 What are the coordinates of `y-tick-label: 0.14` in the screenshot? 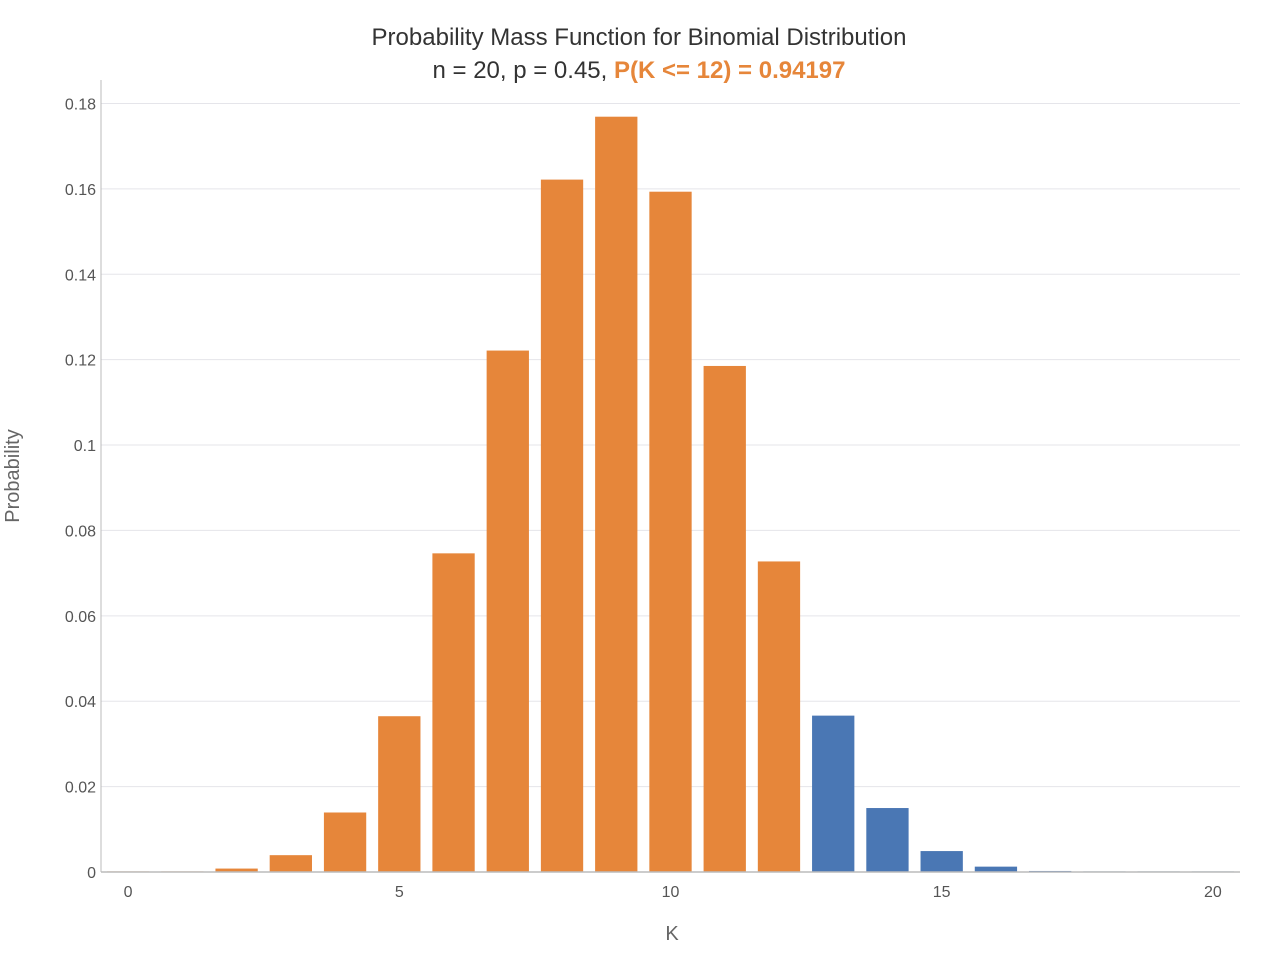 It's located at (80, 275).